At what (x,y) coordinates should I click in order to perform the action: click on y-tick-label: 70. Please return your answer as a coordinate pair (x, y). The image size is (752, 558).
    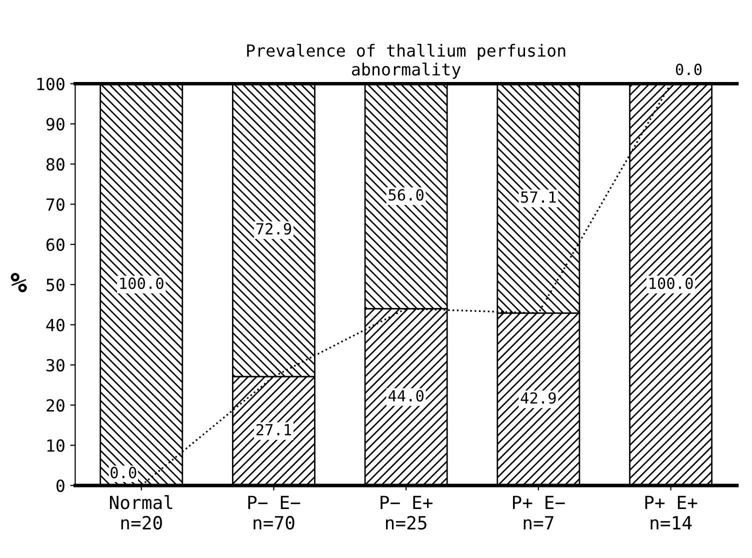
    Looking at the image, I should click on (55, 204).